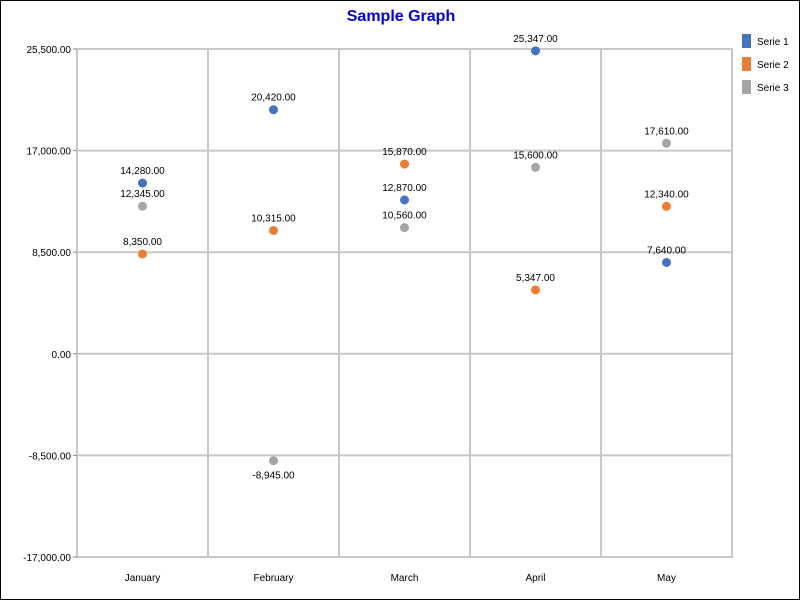  What do you see at coordinates (47, 558) in the screenshot?
I see `y-tick-label: -17,000.00` at bounding box center [47, 558].